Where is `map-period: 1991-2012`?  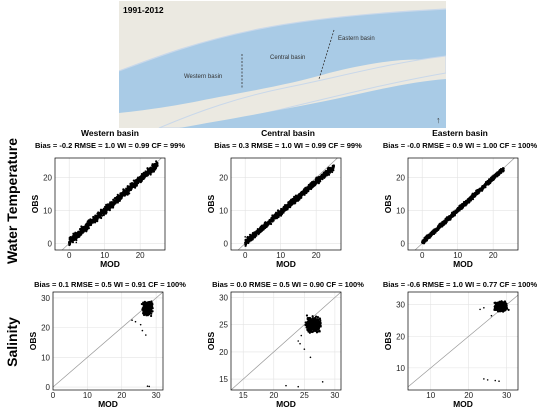 map-period: 1991-2012 is located at coordinates (143, 10).